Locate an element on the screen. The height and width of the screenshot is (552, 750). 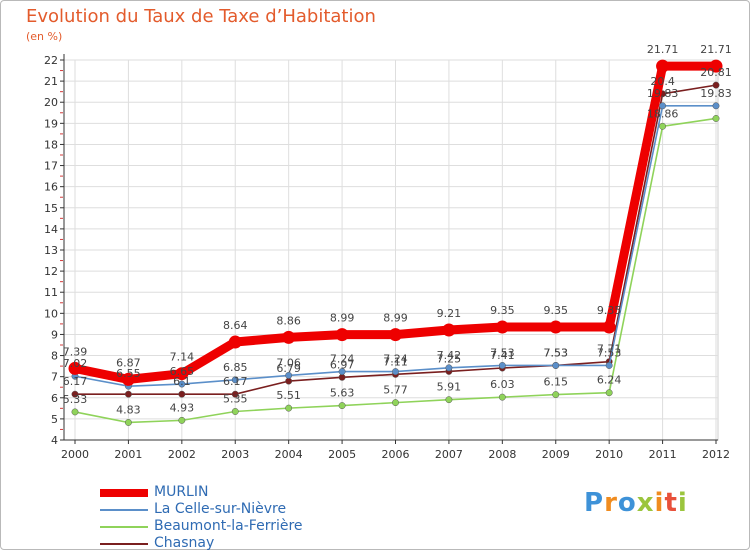
x-tick-label: 2002 is located at coordinates (182, 454).